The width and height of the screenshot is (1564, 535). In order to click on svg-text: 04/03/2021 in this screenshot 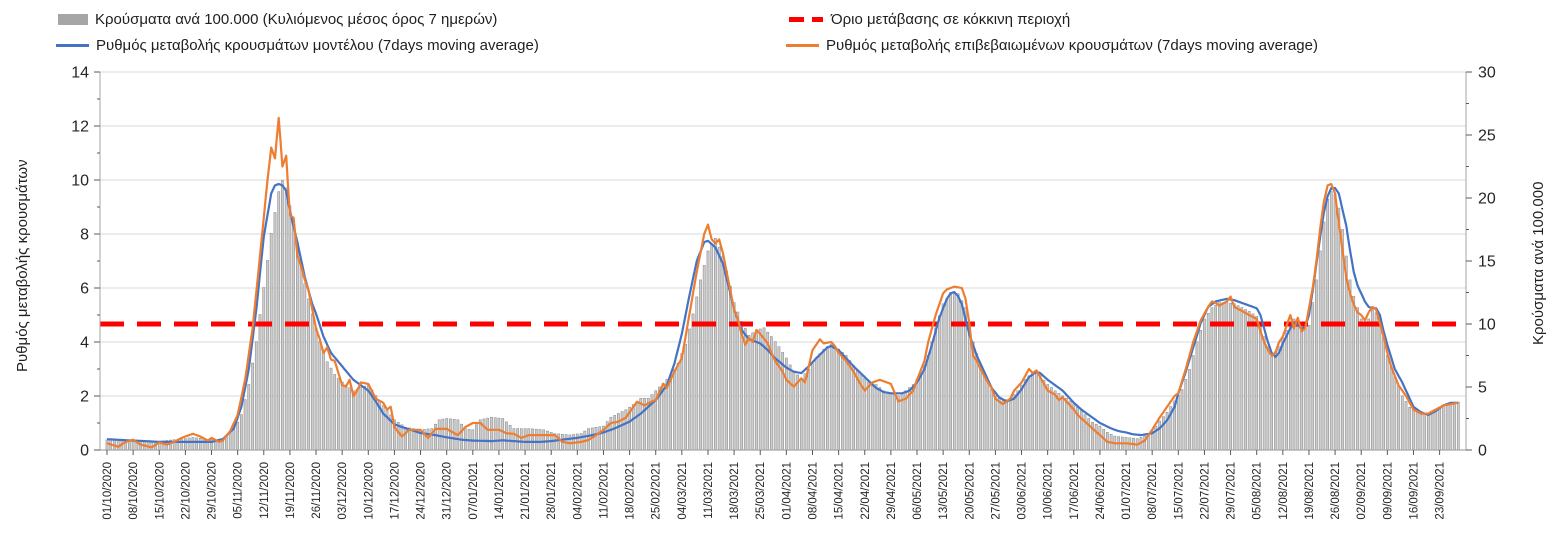, I will do `click(683, 491)`.